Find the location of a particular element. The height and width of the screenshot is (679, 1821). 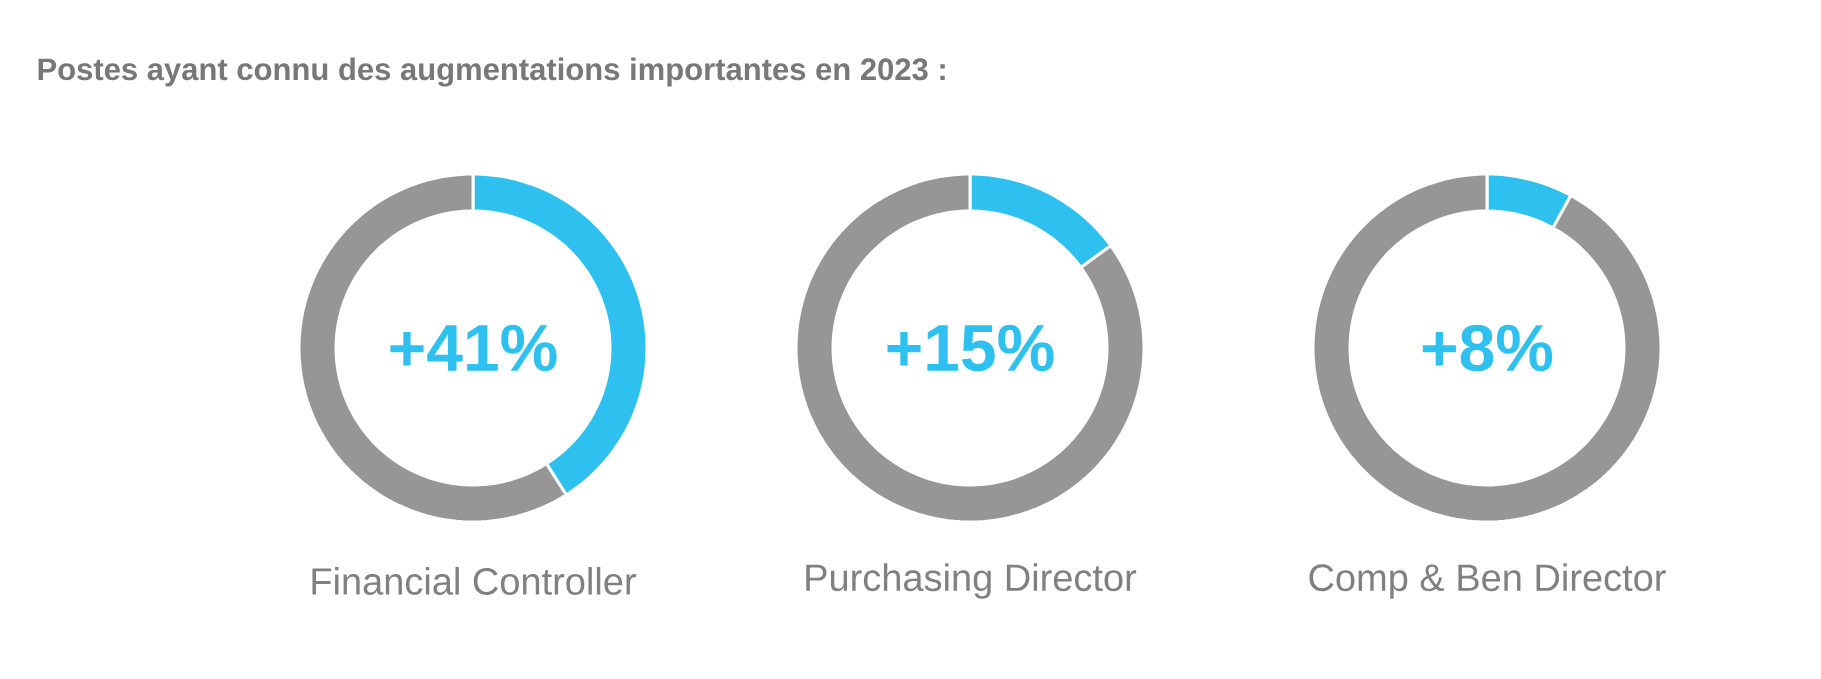

chart-title: Postes ayant connu des augmentations importantes en 2023 : is located at coordinates (491, 72).